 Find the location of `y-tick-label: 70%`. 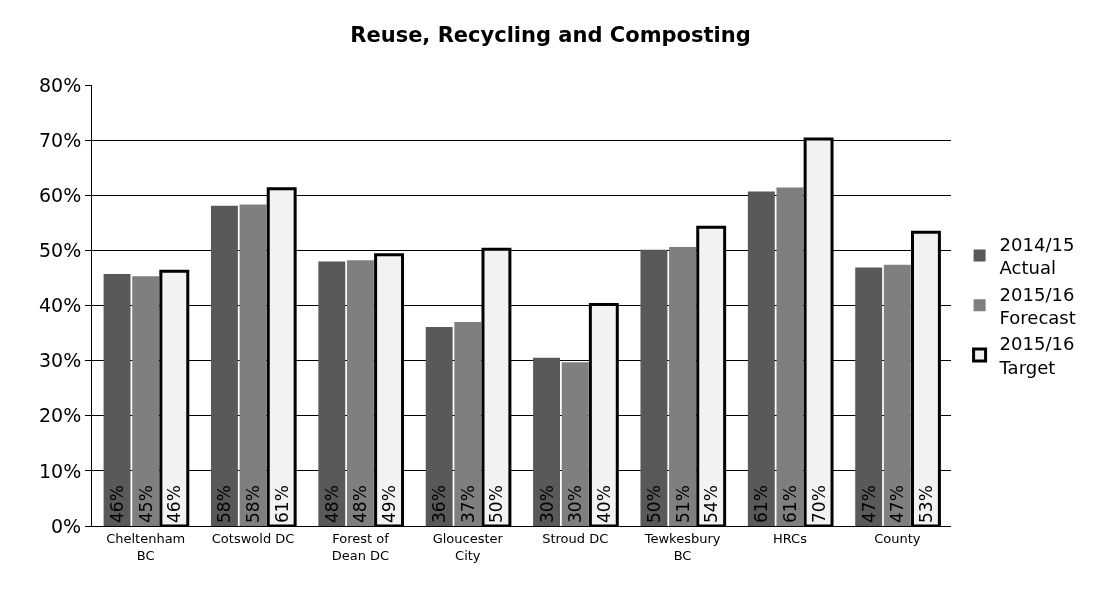

y-tick-label: 70% is located at coordinates (60, 139).